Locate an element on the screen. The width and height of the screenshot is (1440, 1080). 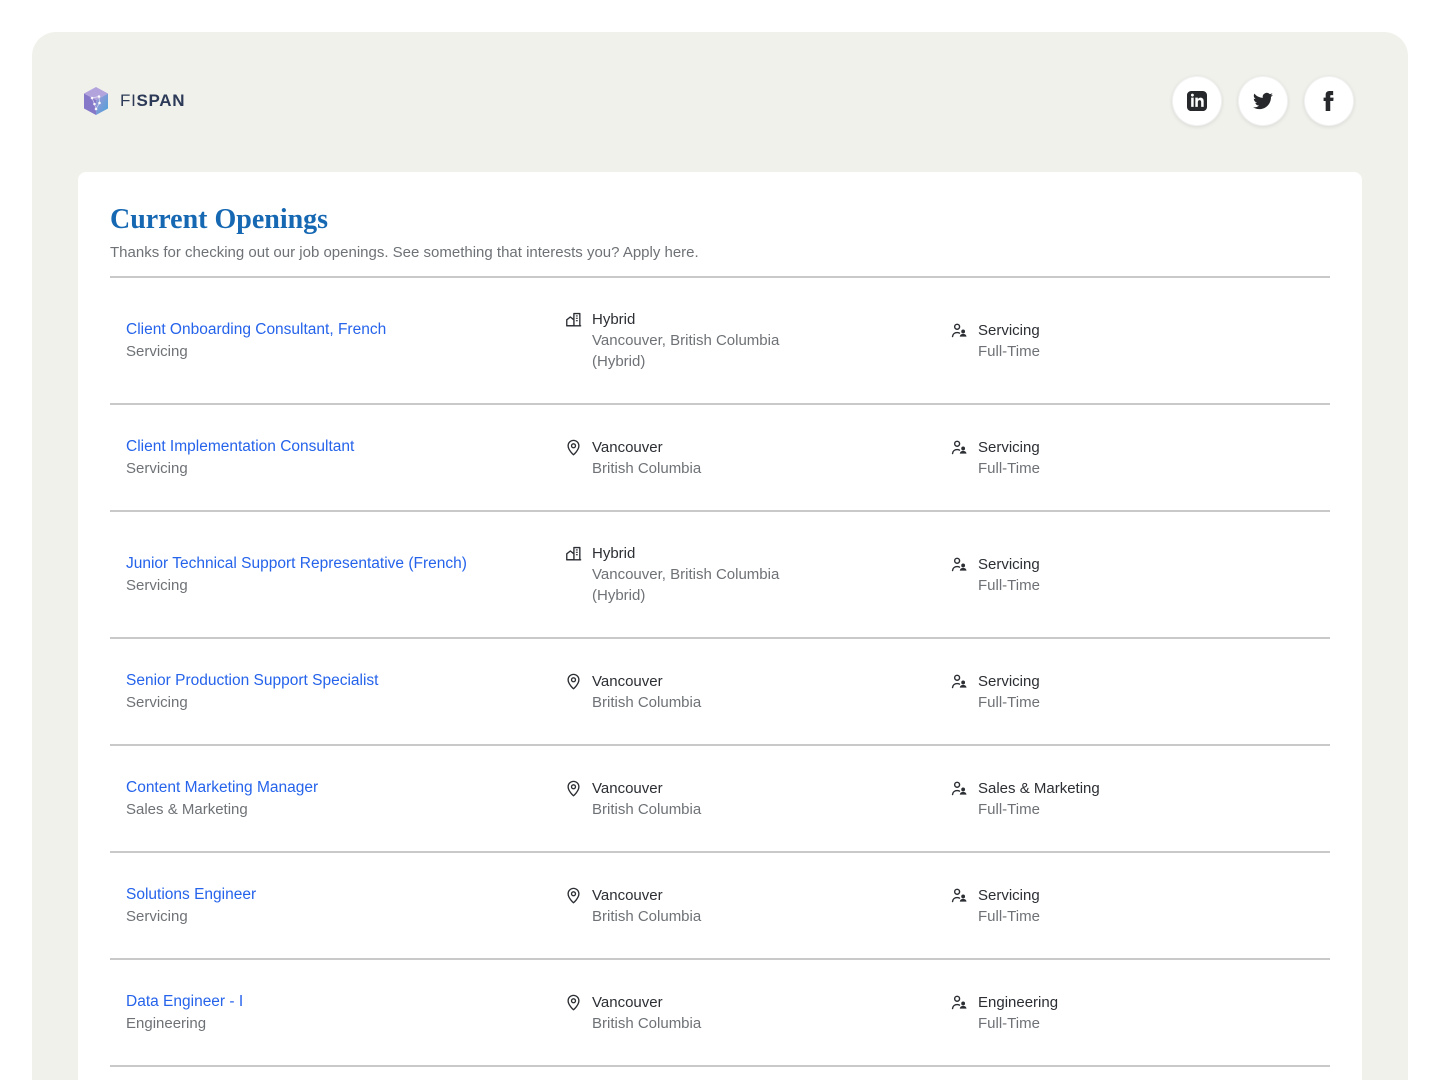
job-team-cell: Sales & Marketing Full-Time is located at coordinates (1132, 799).